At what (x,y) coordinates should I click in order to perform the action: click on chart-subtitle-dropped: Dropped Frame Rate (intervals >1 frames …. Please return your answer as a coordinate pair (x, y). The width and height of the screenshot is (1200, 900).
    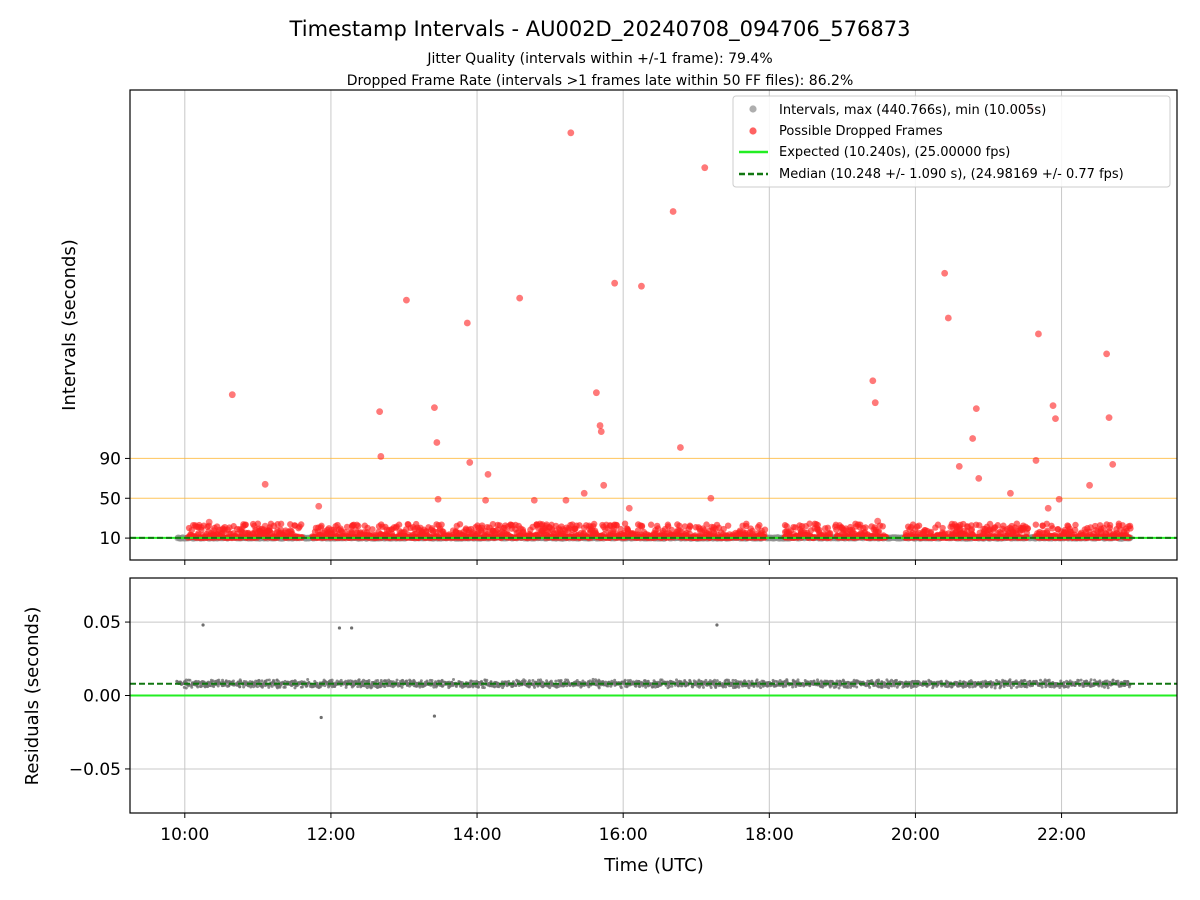
    Looking at the image, I should click on (600, 81).